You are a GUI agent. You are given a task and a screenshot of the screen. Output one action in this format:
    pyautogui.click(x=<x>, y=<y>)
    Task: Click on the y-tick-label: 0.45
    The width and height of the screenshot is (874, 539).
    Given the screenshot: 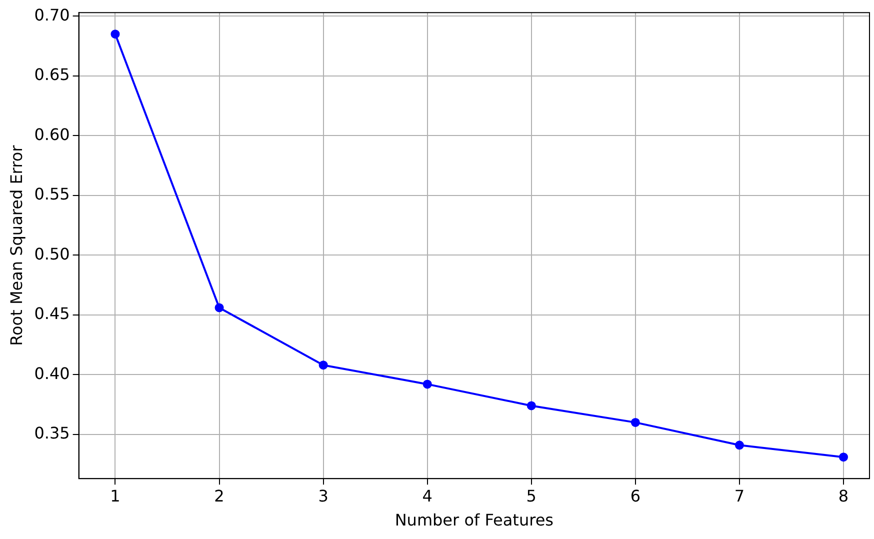 What is the action you would take?
    pyautogui.click(x=52, y=314)
    